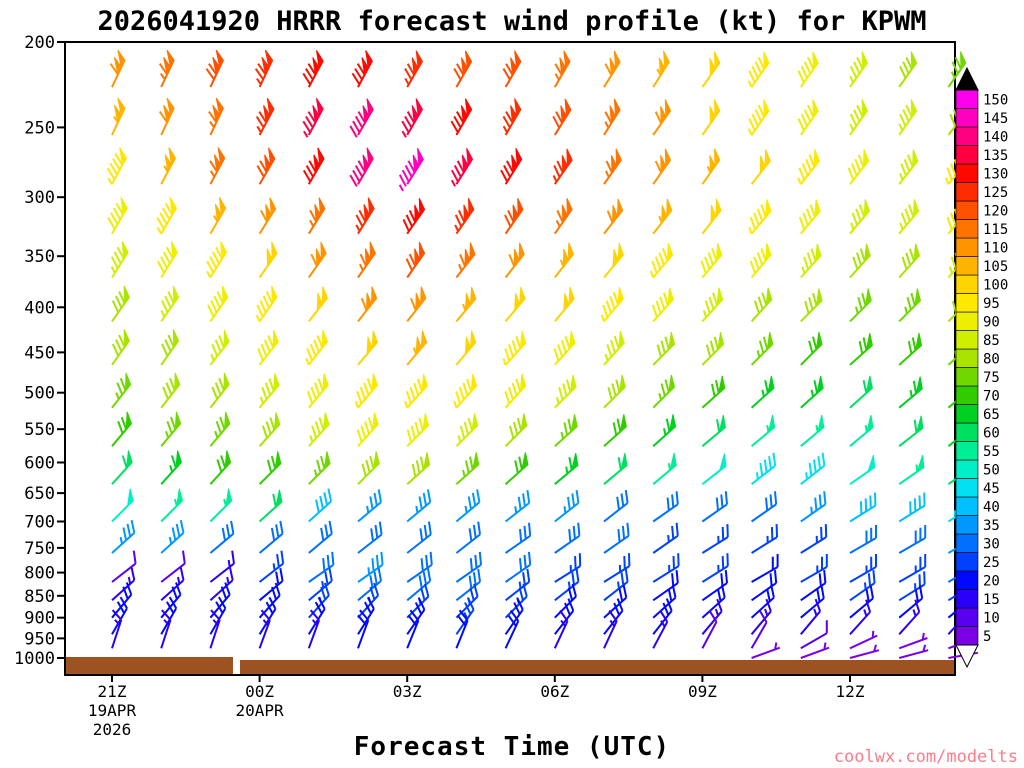  Describe the element at coordinates (995, 230) in the screenshot. I see `colorbar-tick-label: 115` at that location.